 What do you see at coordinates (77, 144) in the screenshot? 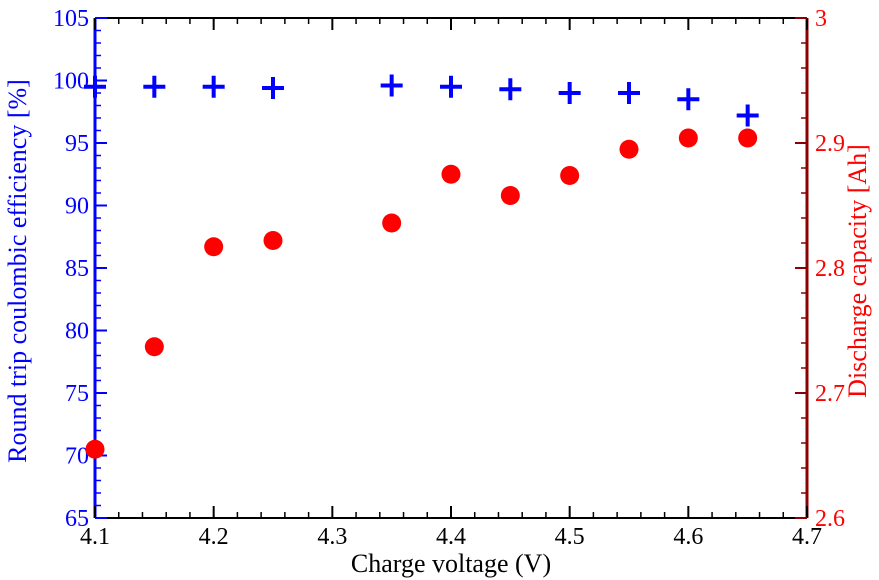
I see `left-y-tick-label: 95` at bounding box center [77, 144].